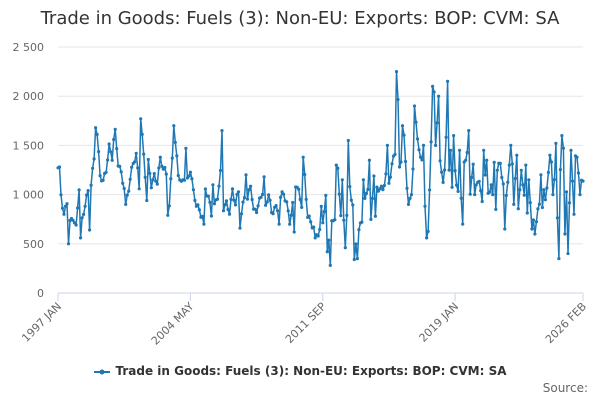 This screenshot has width=600, height=400. What do you see at coordinates (29, 47) in the screenshot?
I see `y-tick-label: 2 500` at bounding box center [29, 47].